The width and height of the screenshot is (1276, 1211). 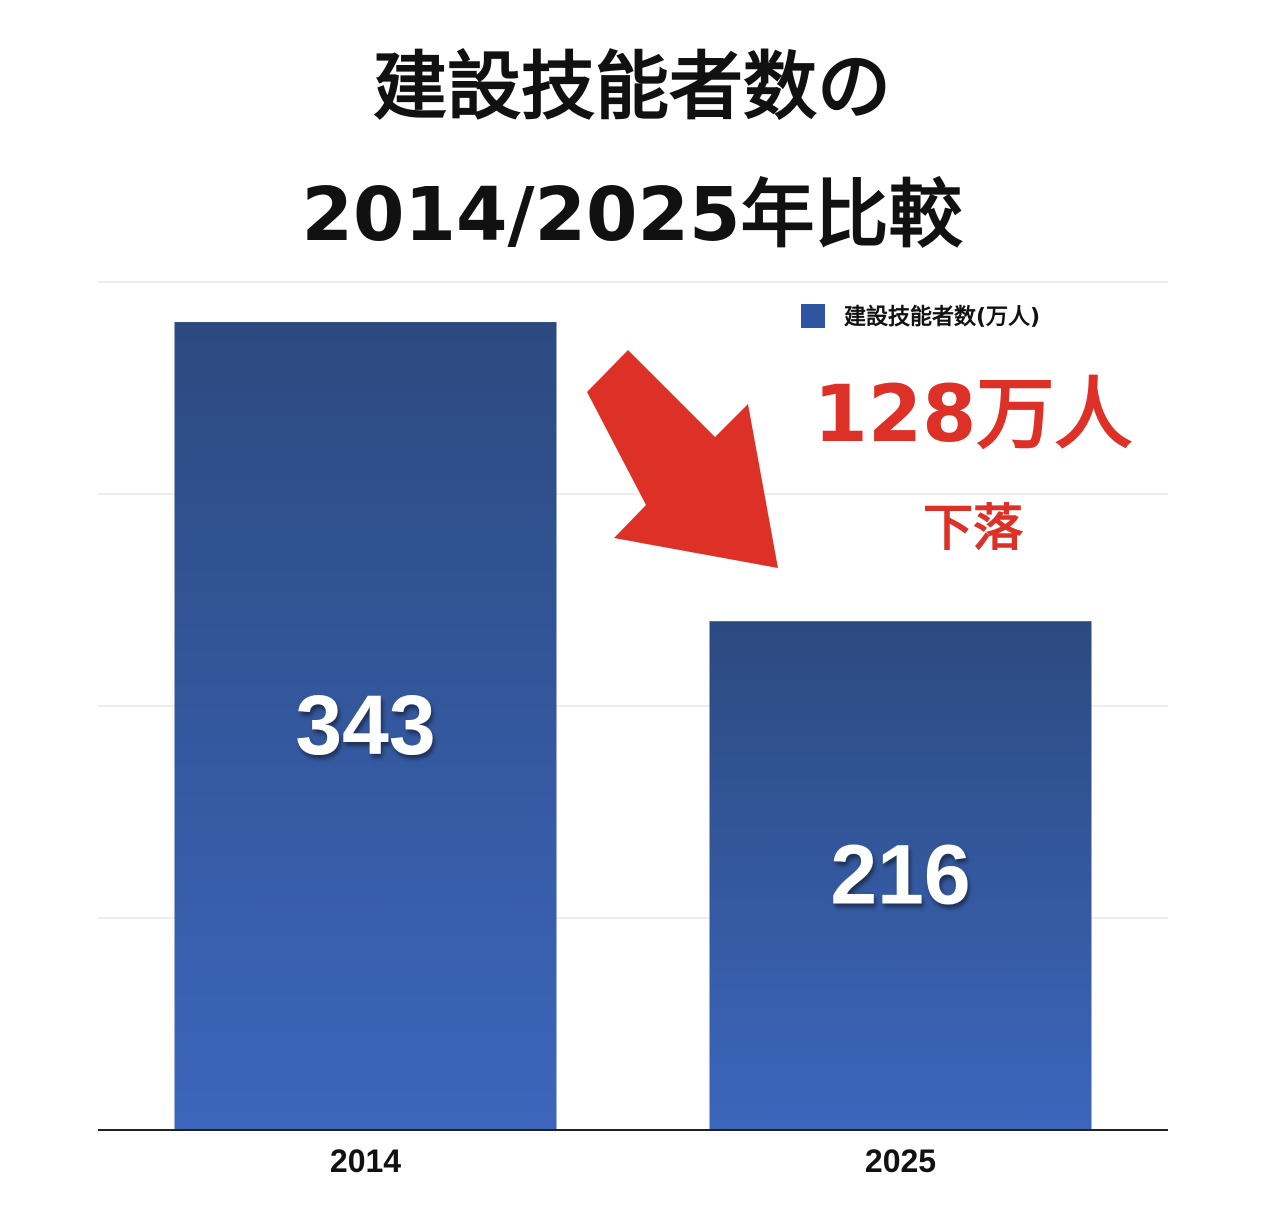 I want to click on legend: 建設技能者数(万人), so click(x=920, y=317).